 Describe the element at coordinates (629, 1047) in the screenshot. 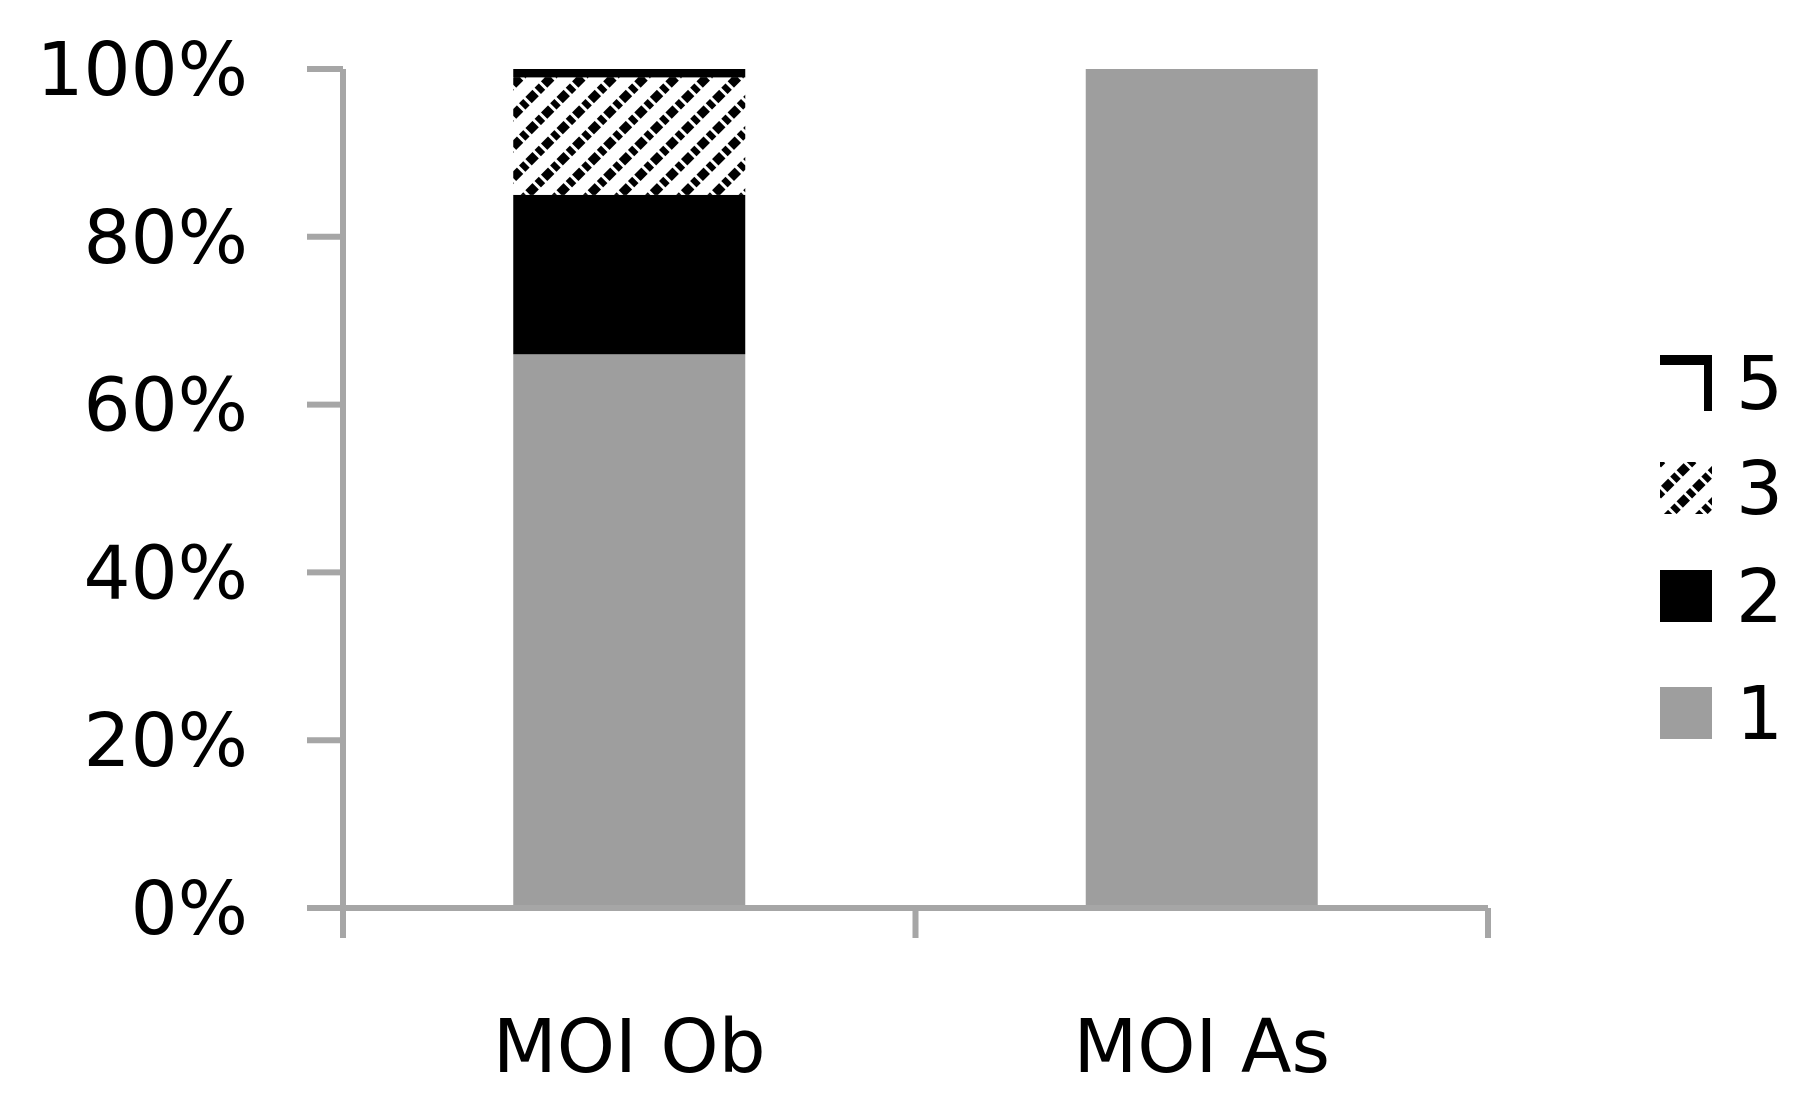

I see `x-tick-label: MOI Ob` at that location.